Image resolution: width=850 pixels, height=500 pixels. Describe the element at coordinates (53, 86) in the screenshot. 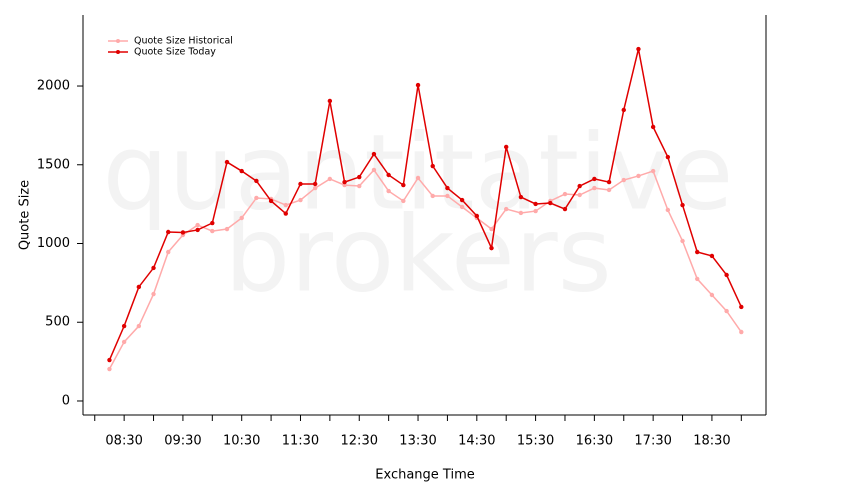

I see `y-tick-label: 2000` at that location.